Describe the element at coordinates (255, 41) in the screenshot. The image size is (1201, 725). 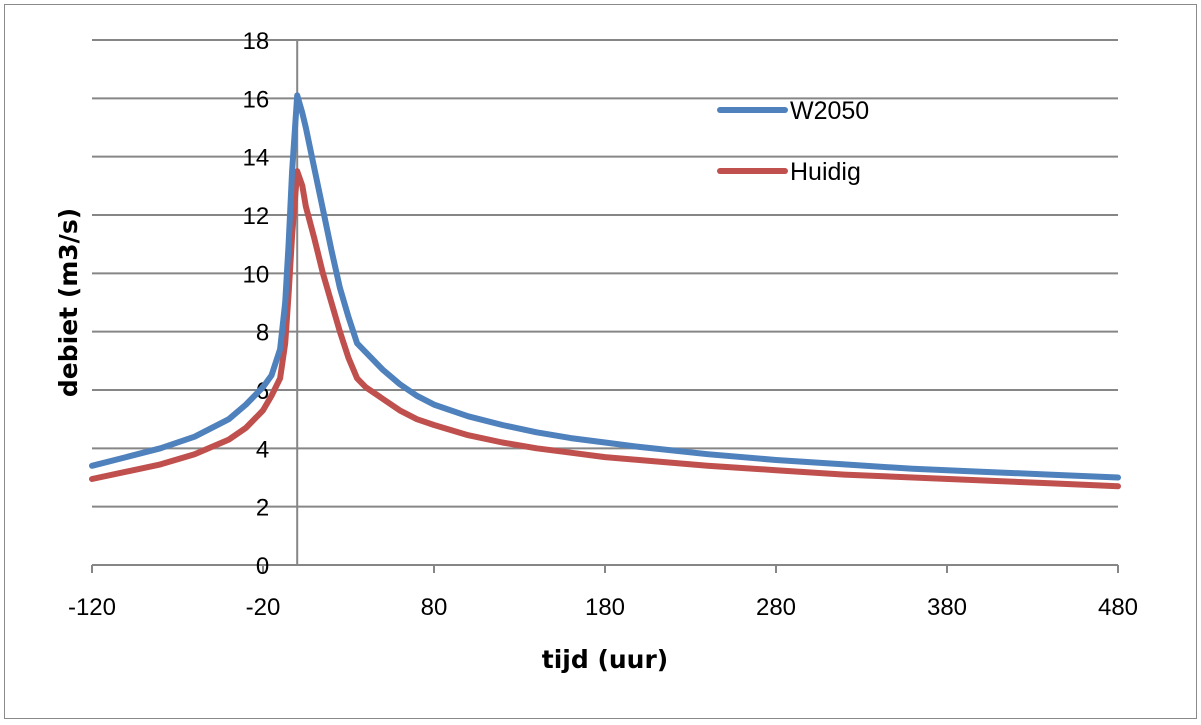
I see `y-tick-label: 18` at that location.